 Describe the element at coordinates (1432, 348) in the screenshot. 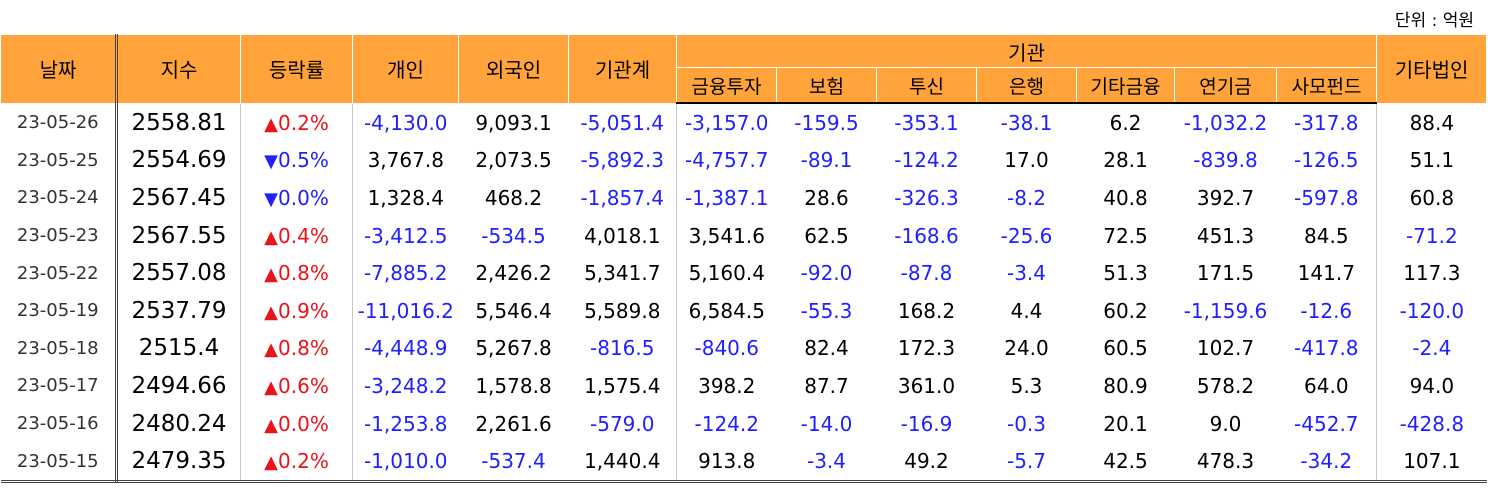

I see `other-corp-cell: -2.4` at that location.